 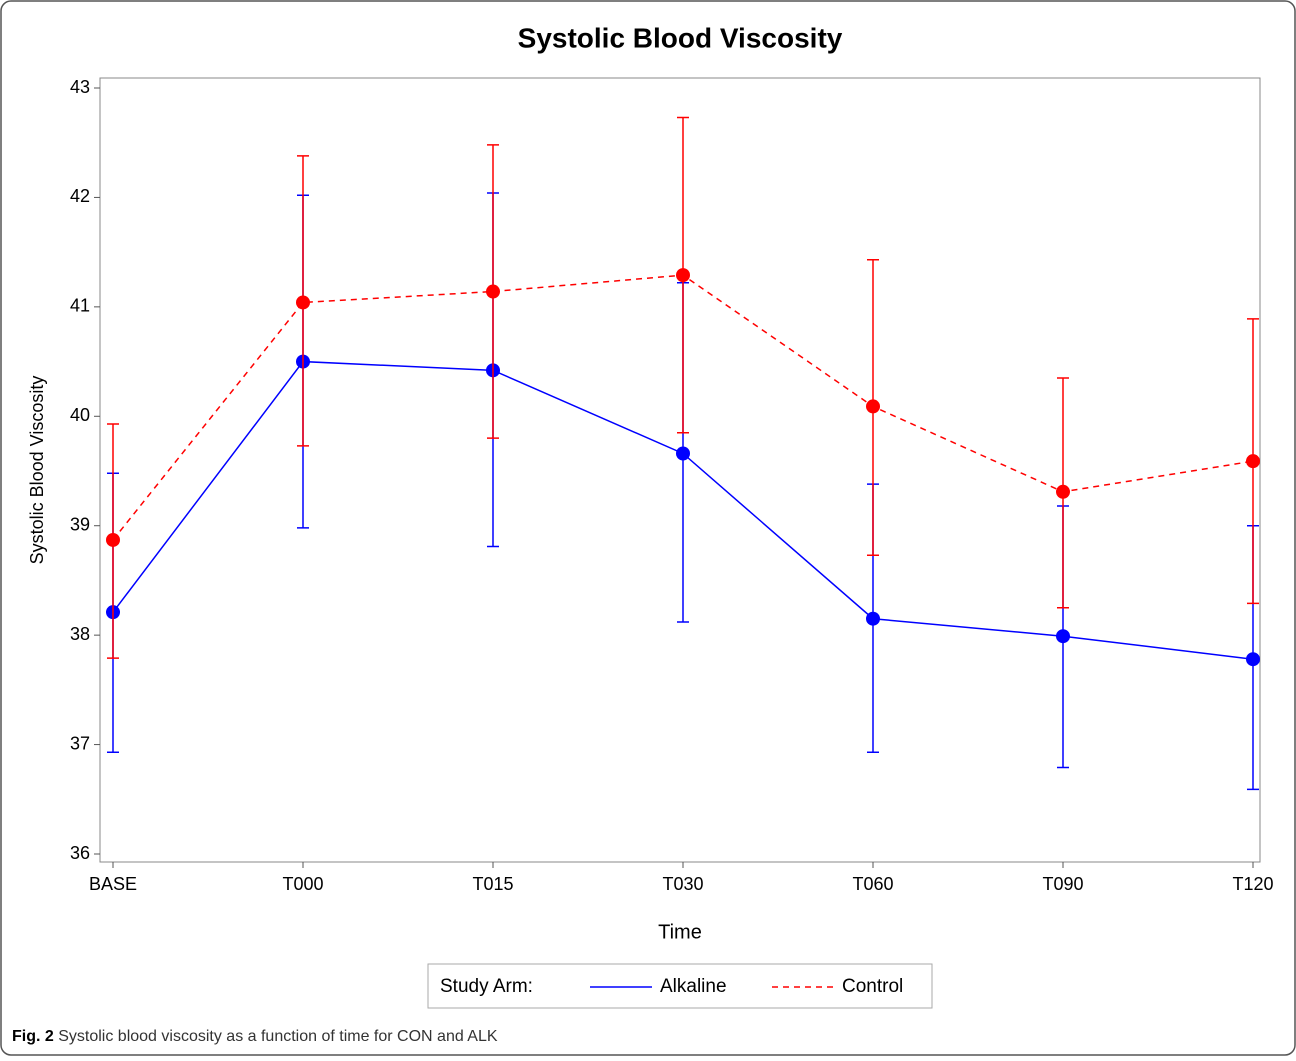 I want to click on legend-box, so click(x=680, y=986).